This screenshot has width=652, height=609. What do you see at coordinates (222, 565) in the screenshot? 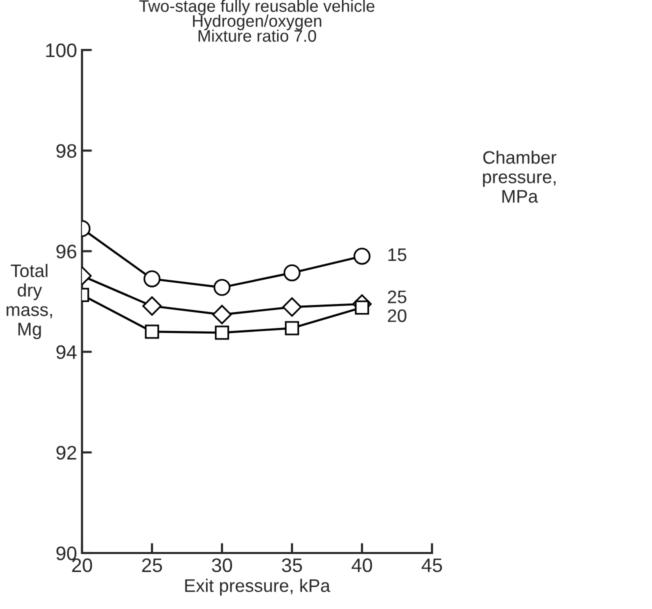
I see `x-tick-label: 30` at bounding box center [222, 565].